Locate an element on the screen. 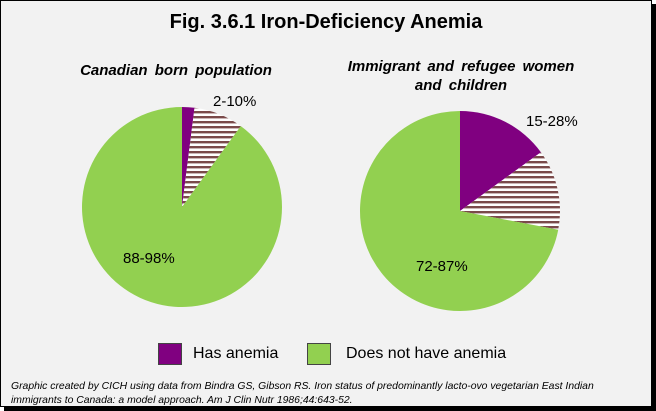  pie-label-anemia-range: 2-10% is located at coordinates (234, 101).